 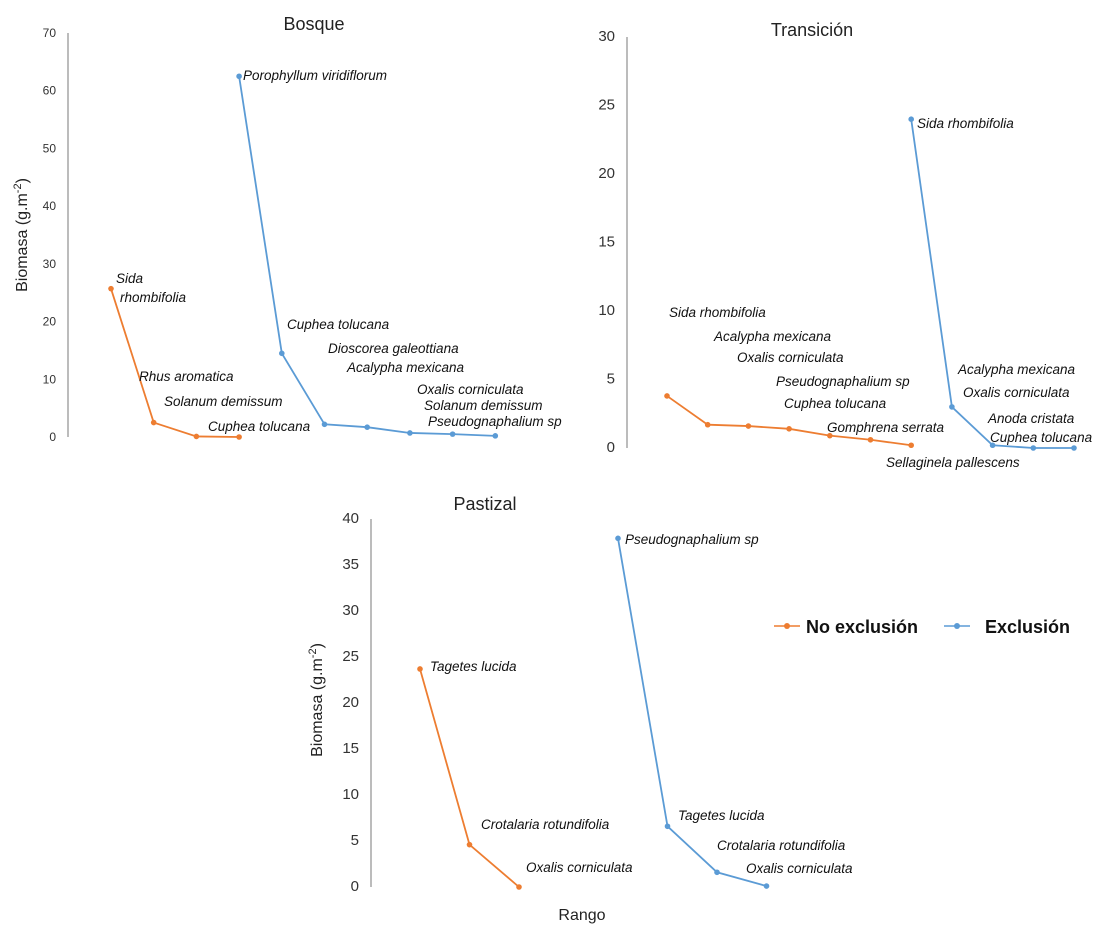 I want to click on point-label: Anoda cristata, so click(x=1031, y=418).